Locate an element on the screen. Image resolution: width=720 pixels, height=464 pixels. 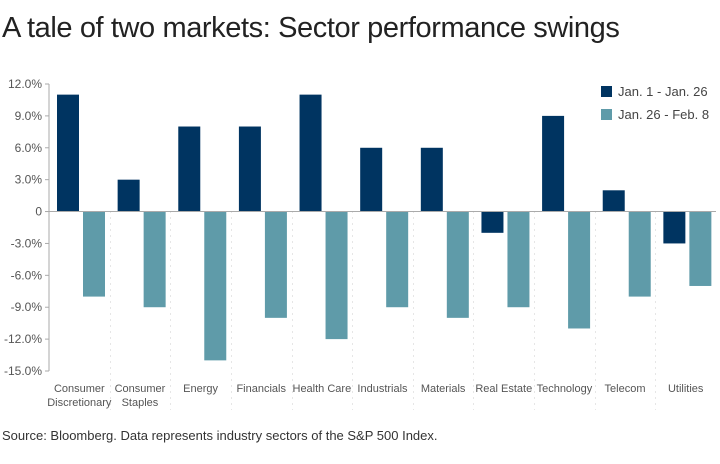
y-tick-label: 6.0% is located at coordinates (29, 148).